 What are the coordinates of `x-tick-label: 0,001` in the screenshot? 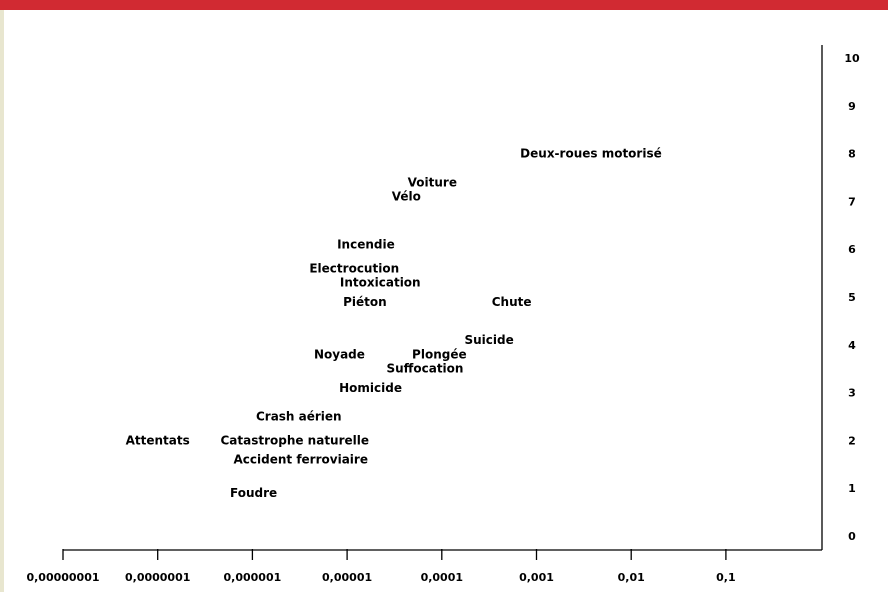 It's located at (536, 577).